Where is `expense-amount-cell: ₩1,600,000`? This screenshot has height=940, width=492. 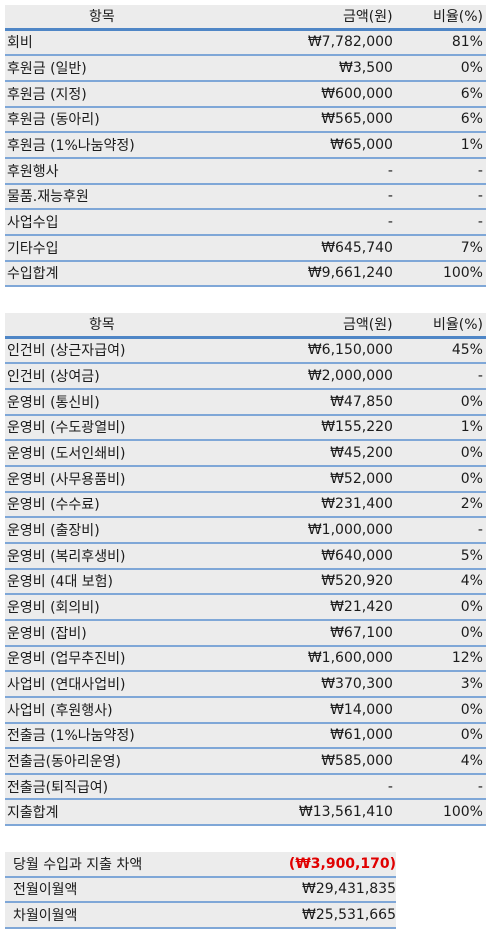 expense-amount-cell: ₩1,600,000 is located at coordinates (350, 658).